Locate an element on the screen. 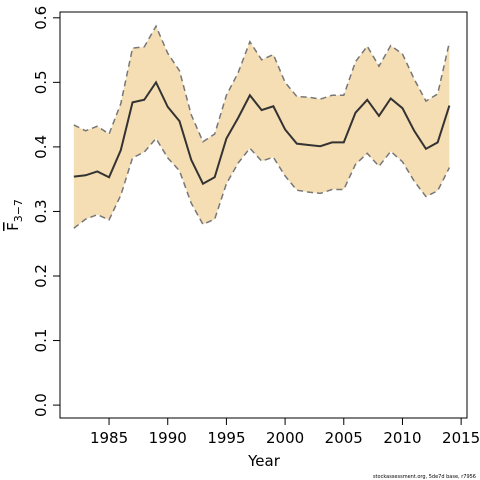 This screenshot has height=480, width=480. y-axis-label-main: F is located at coordinates (13, 226).